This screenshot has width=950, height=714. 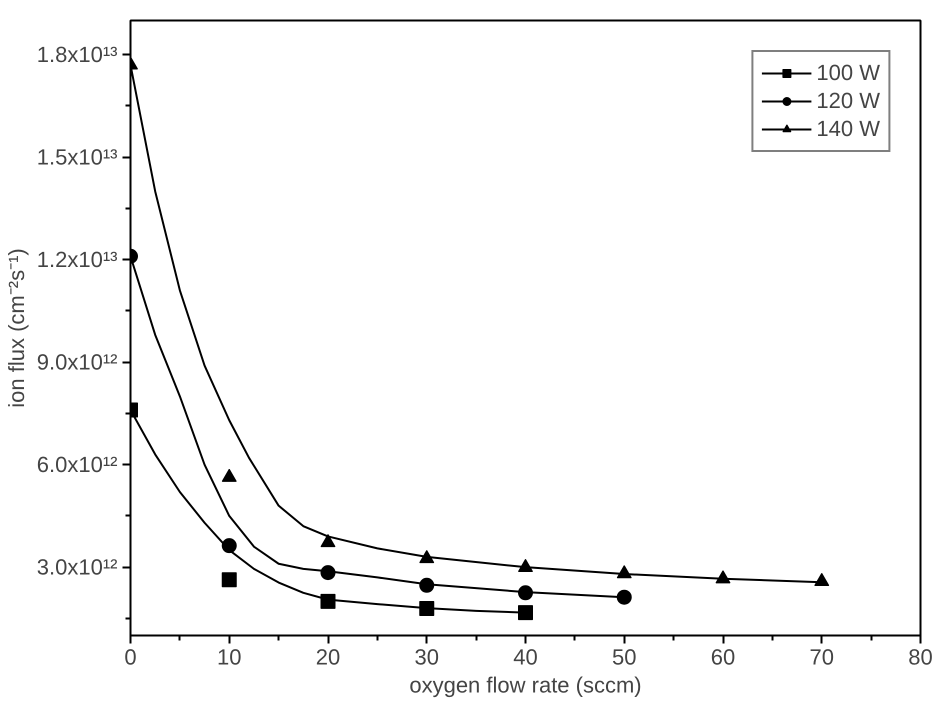 I want to click on legend-label: 140 W, so click(x=848, y=129).